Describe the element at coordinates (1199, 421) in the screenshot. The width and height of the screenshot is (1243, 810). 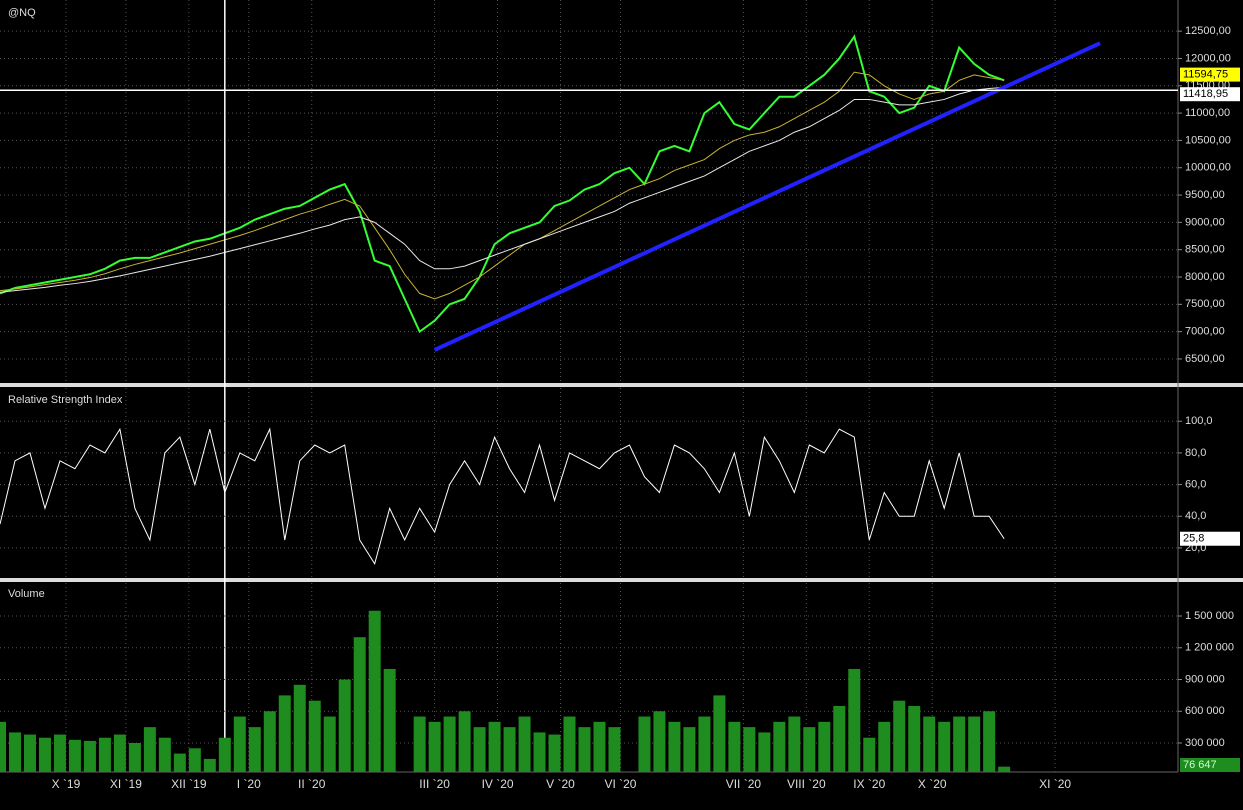
I see `y-tick-label: 100,0` at that location.